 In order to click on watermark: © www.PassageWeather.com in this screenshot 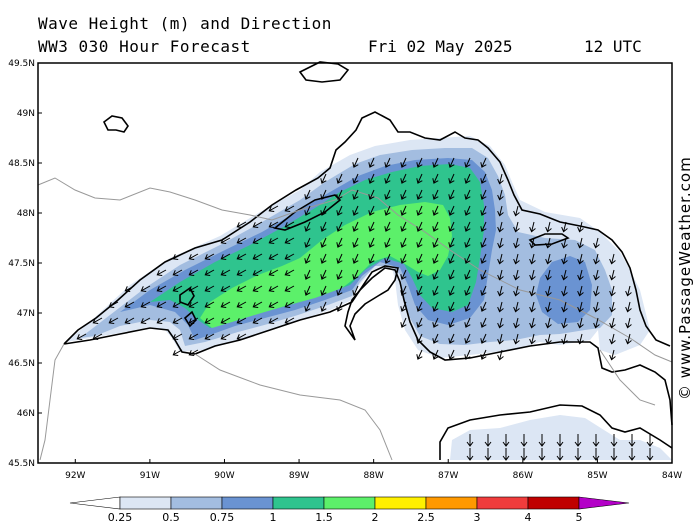, I will do `click(685, 278)`.